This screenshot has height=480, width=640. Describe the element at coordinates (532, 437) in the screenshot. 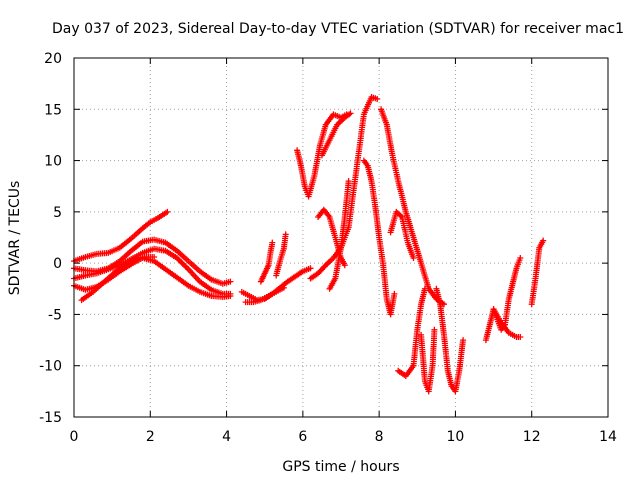

I see `x-tick-label: 12` at that location.